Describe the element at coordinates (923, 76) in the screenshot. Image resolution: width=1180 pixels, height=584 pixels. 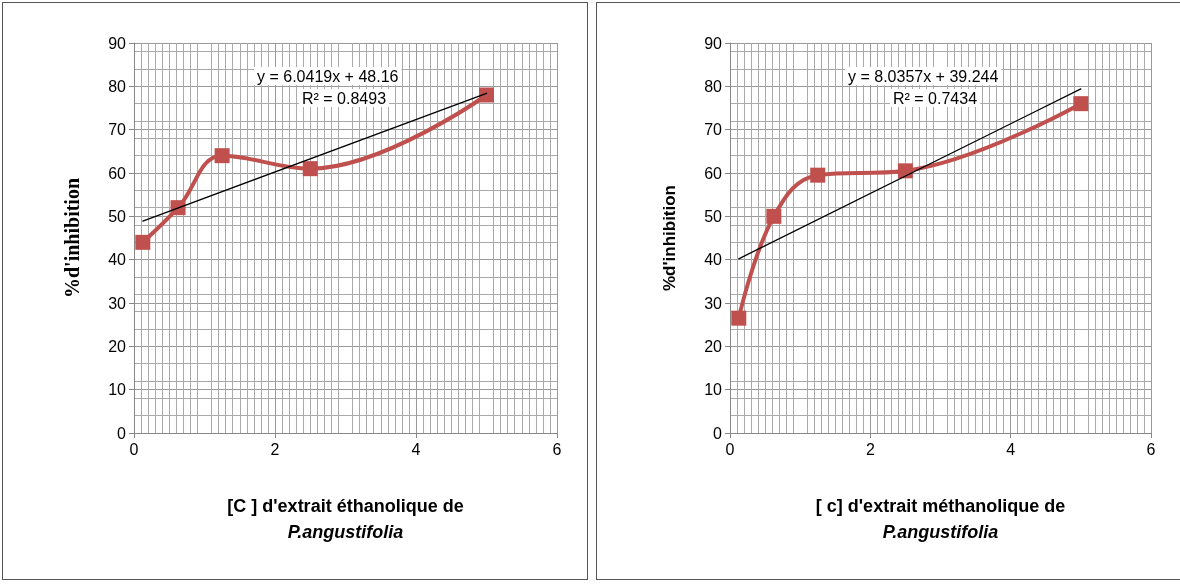
I see `annotation: y = 8.0357x + 39.244` at that location.